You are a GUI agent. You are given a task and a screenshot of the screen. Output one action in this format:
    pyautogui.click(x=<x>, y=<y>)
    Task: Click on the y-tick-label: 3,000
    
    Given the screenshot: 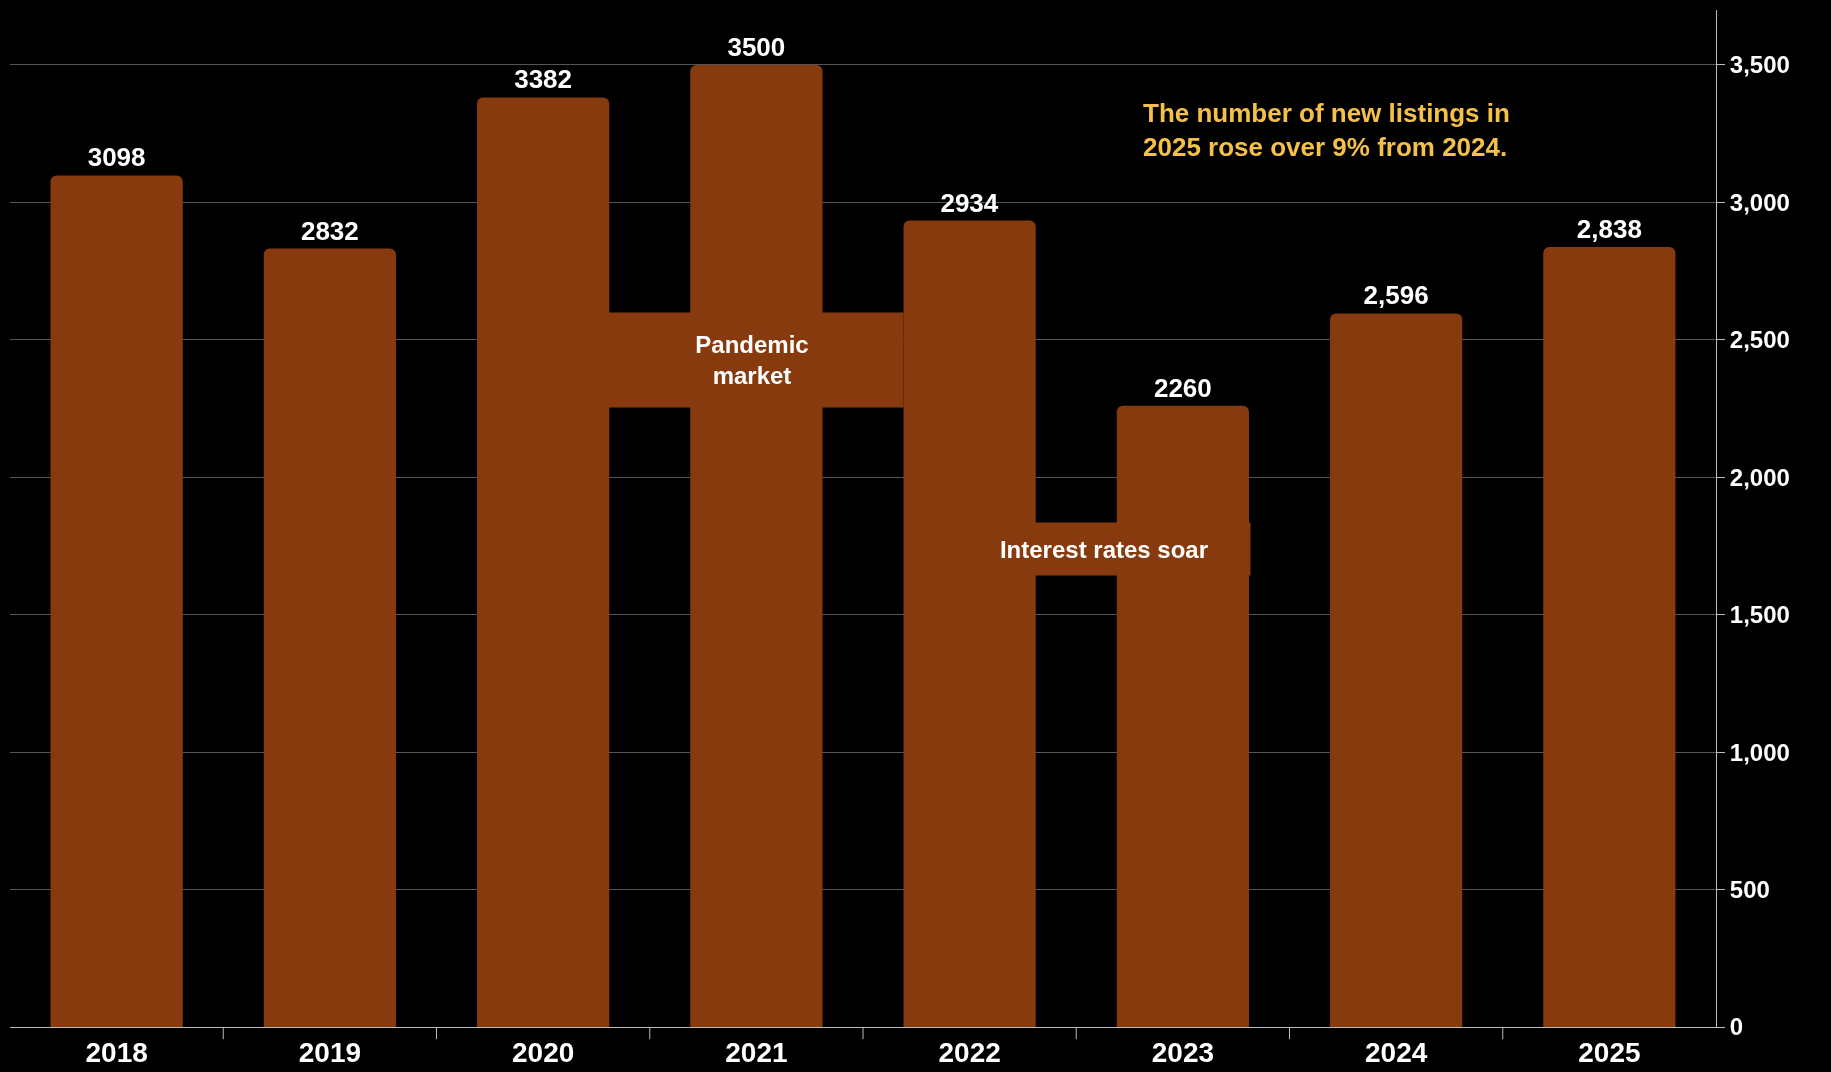 What is the action you would take?
    pyautogui.click(x=1759, y=202)
    